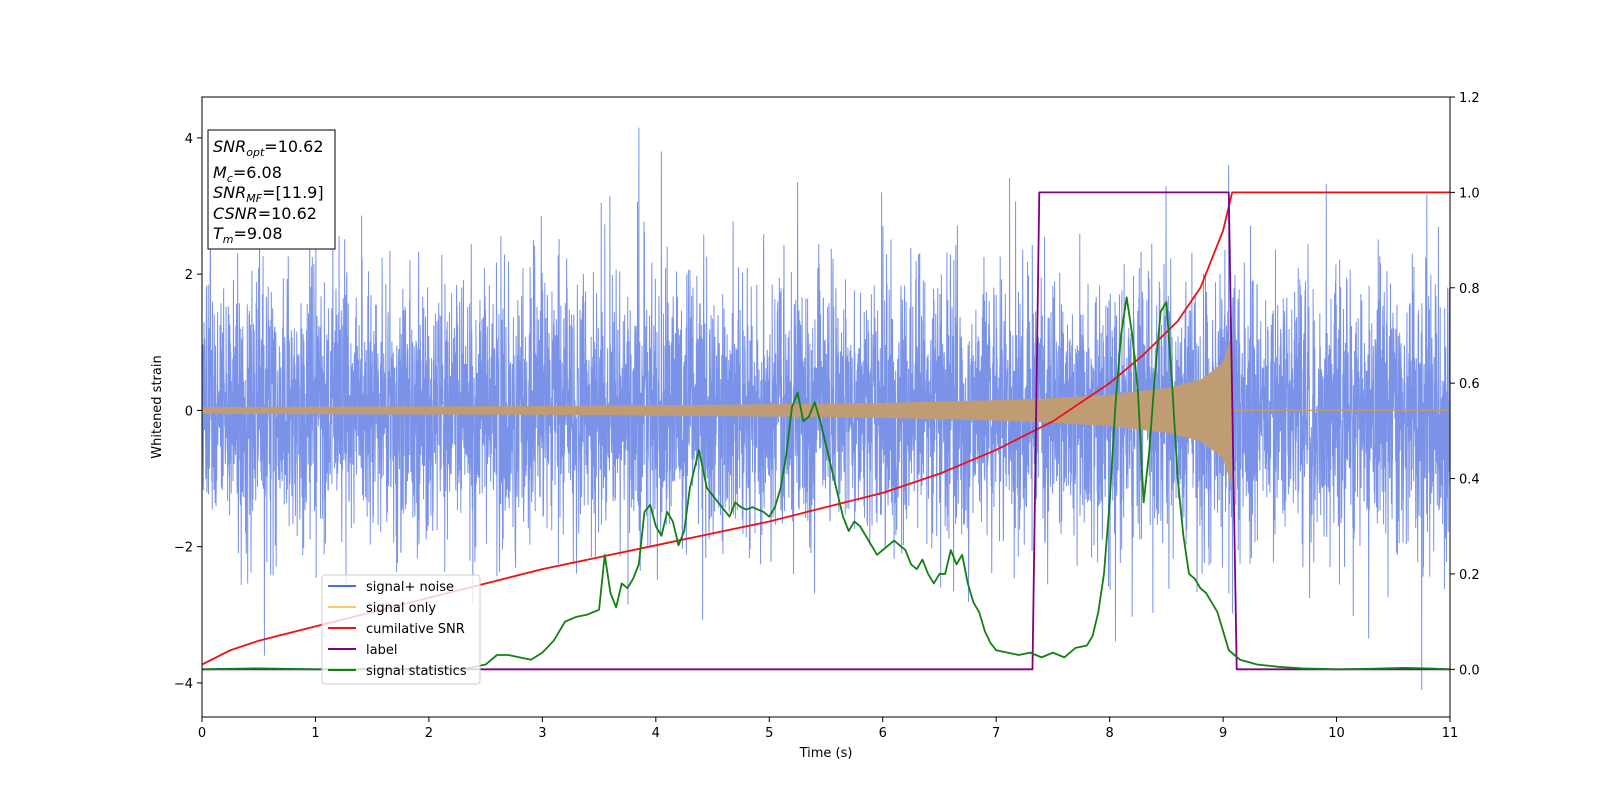 Image resolution: width=1600 pixels, height=800 pixels. Describe the element at coordinates (202, 733) in the screenshot. I see `x-tick-label: 0` at that location.